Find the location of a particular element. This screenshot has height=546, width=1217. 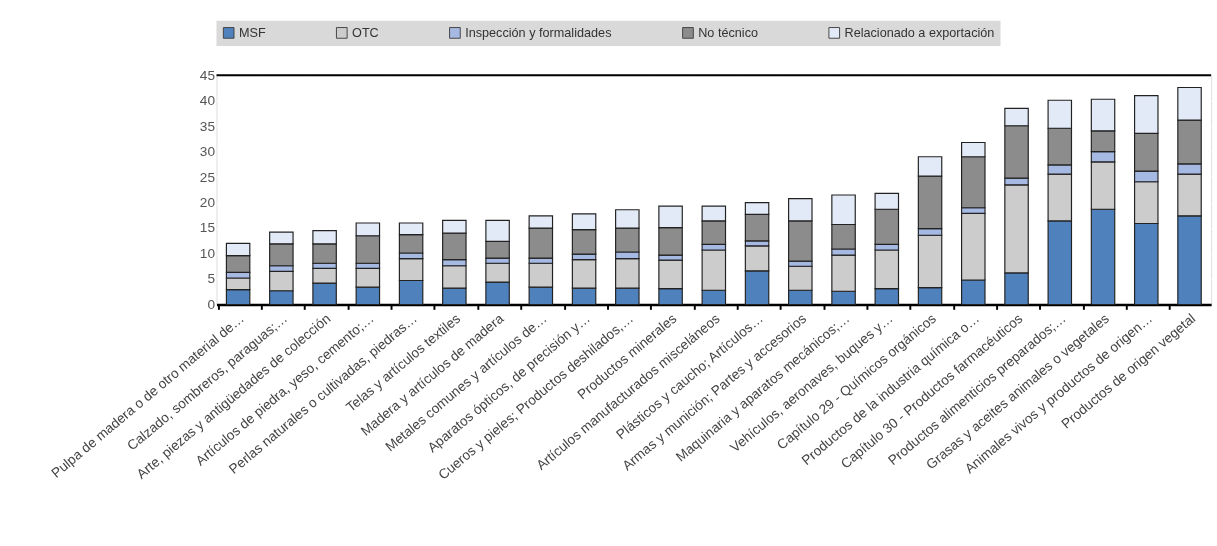

legend-label: MSF is located at coordinates (252, 32).